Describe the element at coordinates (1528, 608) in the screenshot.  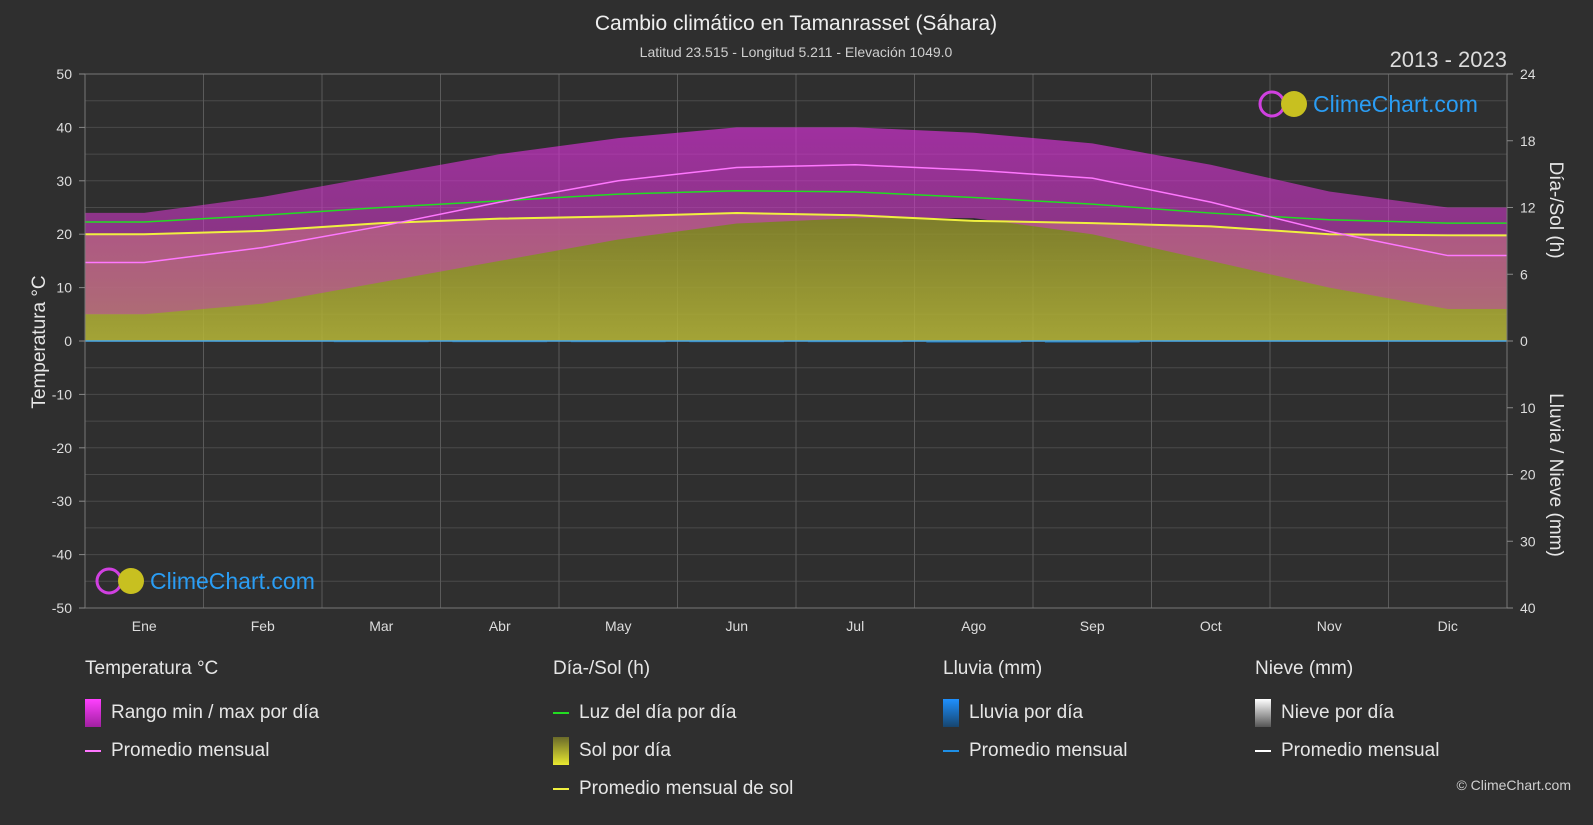
I see `y3-tick-label: 40` at that location.